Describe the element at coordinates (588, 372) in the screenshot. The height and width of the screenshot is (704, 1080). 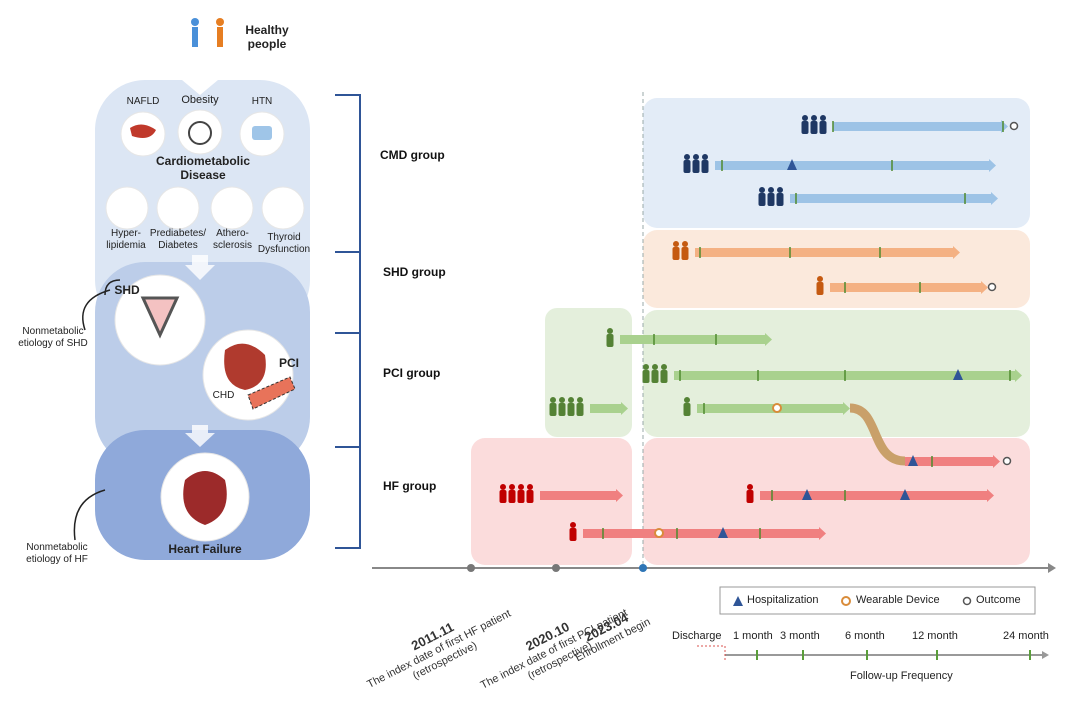
I see `pci-box` at that location.